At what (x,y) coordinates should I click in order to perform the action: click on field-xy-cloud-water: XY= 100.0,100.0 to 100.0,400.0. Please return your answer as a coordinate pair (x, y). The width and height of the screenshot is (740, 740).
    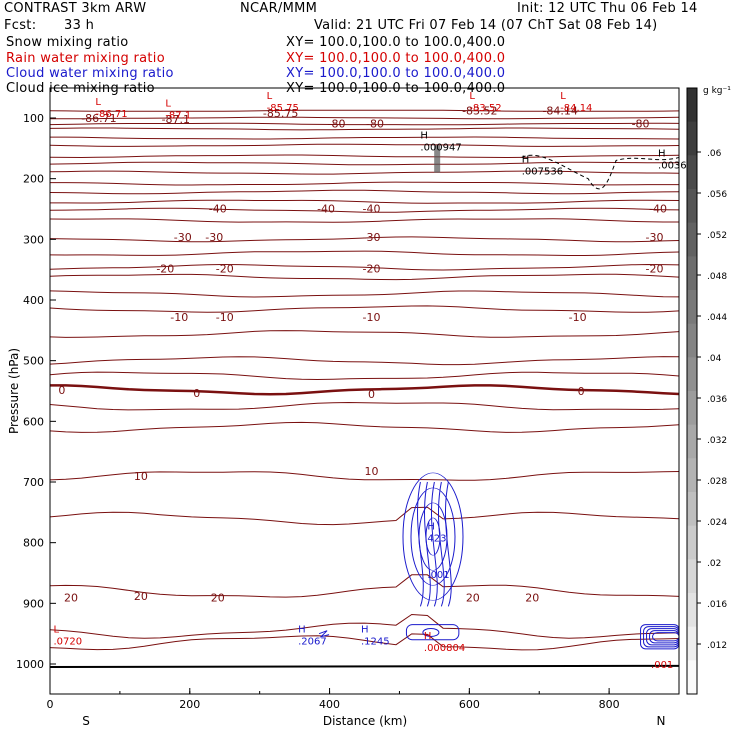
    Looking at the image, I should click on (396, 73).